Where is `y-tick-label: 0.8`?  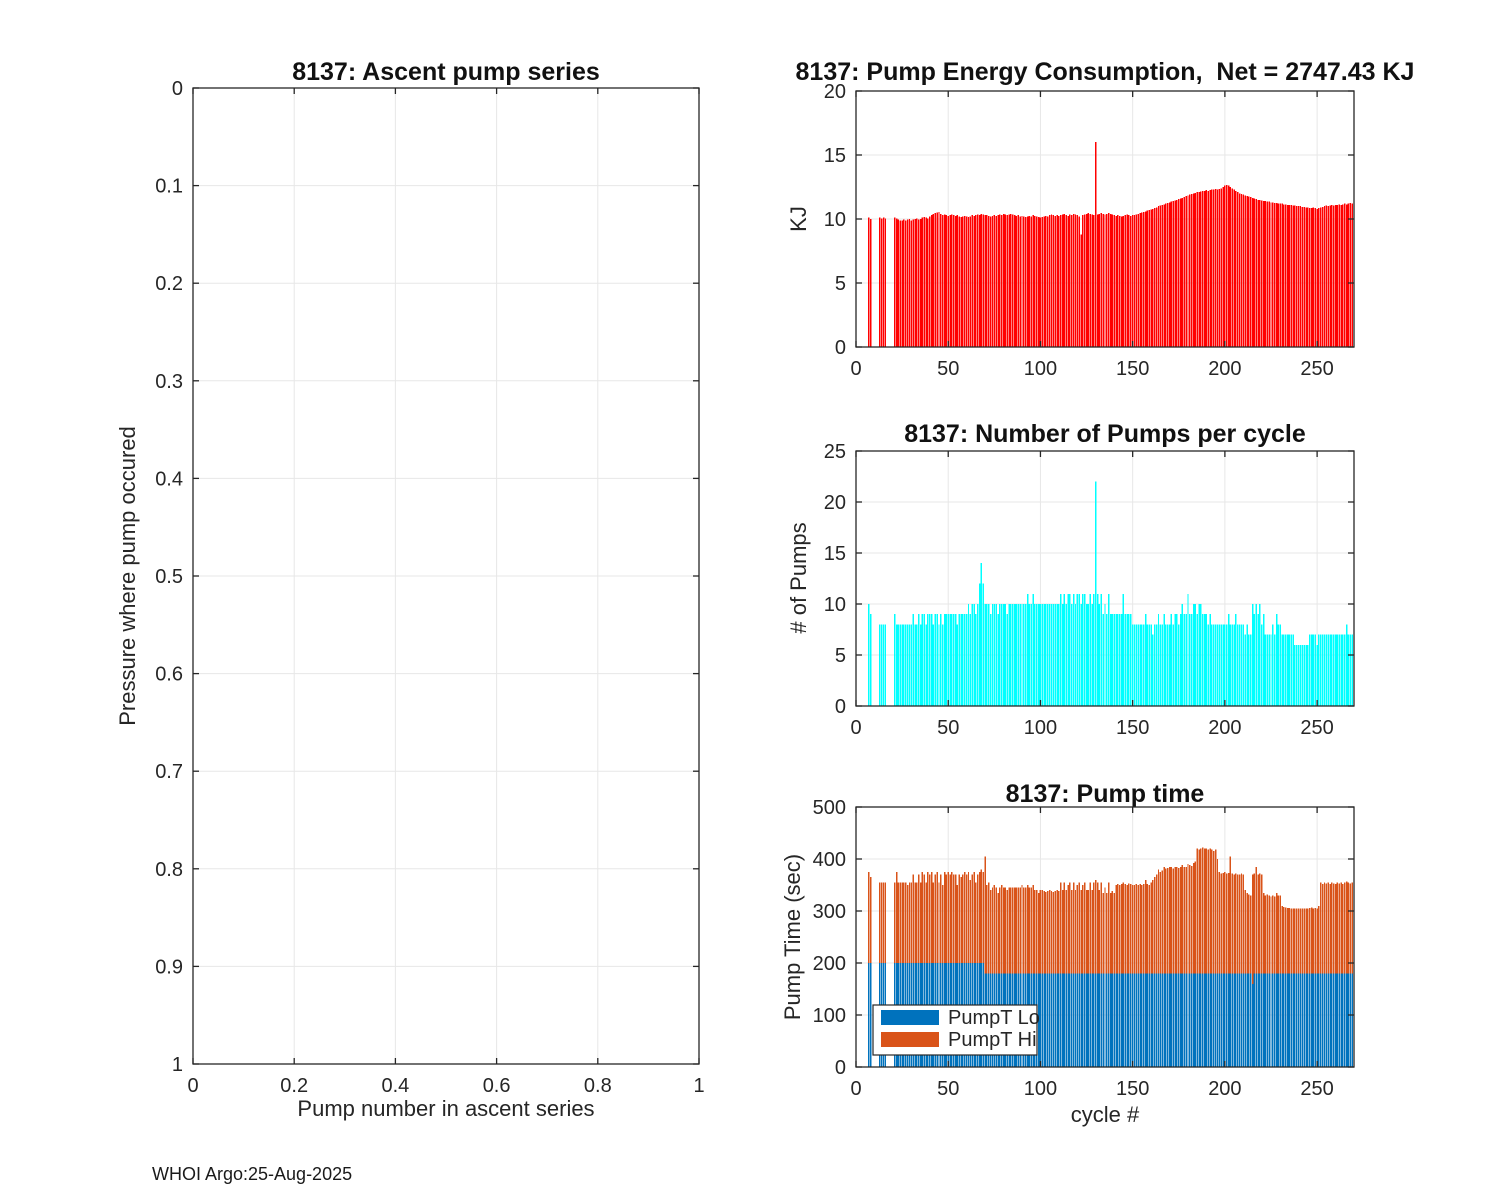 y-tick-label: 0.8 is located at coordinates (169, 870).